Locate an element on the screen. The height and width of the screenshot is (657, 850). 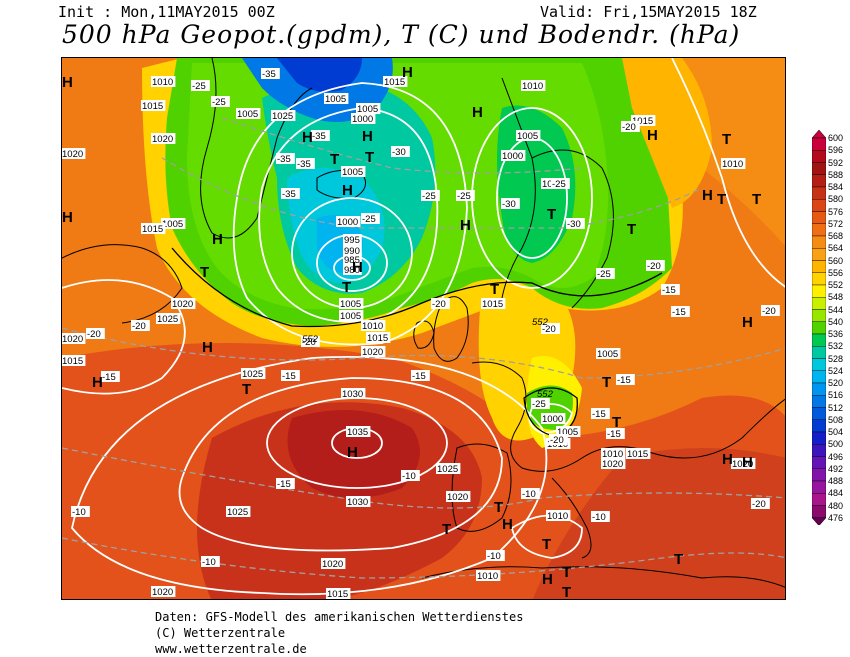
isobar-label: 985 is located at coordinates (352, 260).